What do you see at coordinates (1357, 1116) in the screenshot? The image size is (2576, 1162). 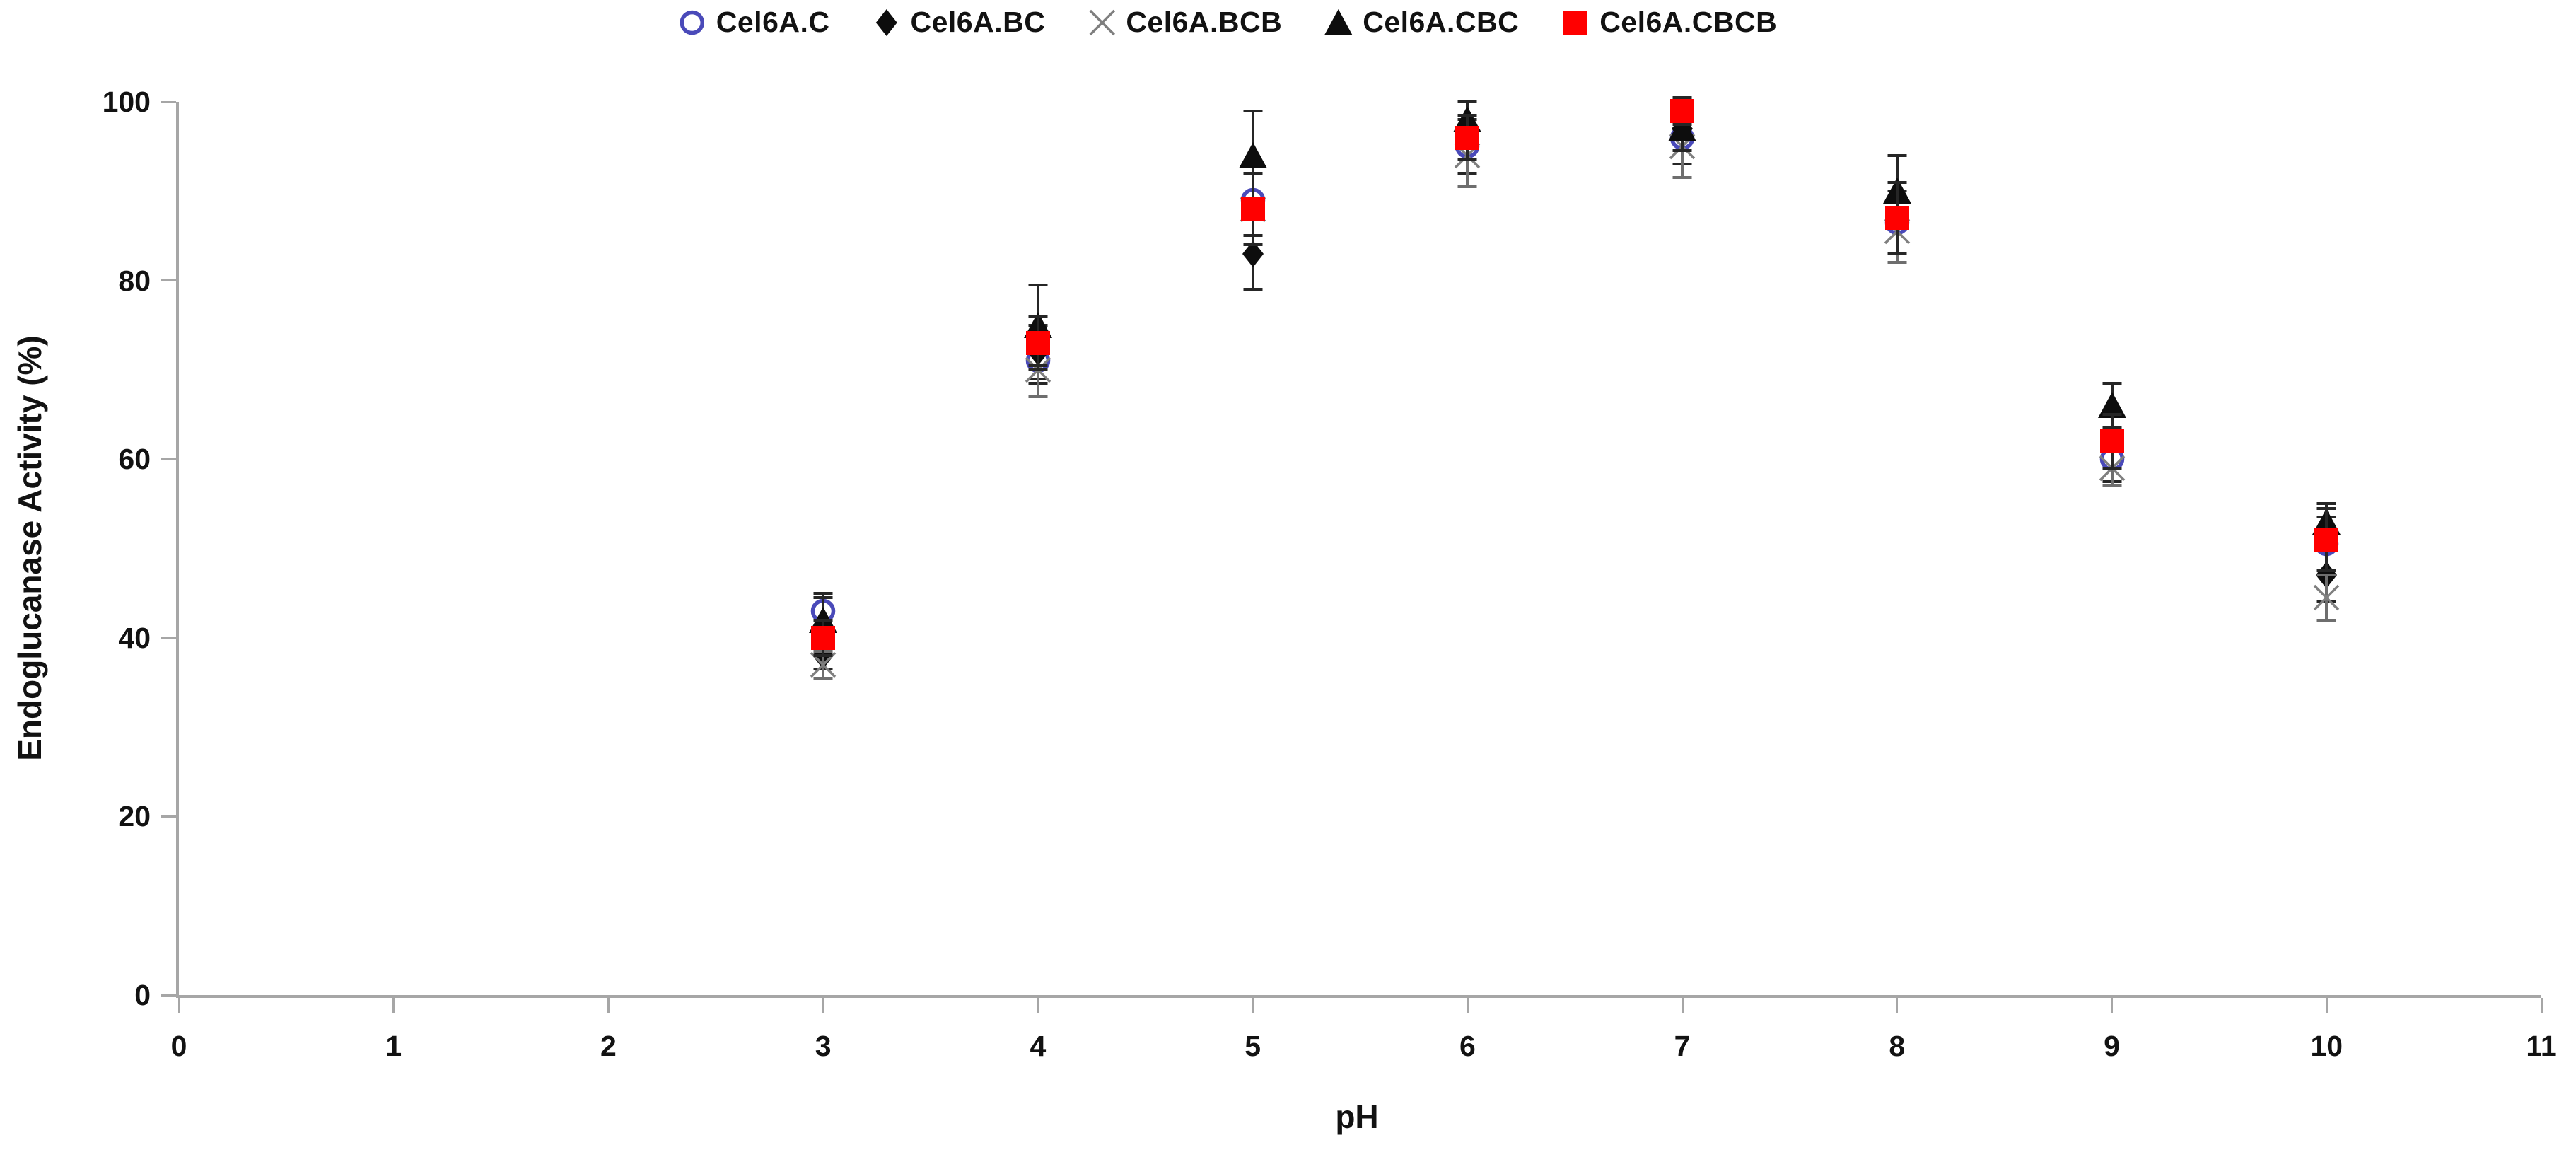 I see `x-axis-title: pH` at bounding box center [1357, 1116].